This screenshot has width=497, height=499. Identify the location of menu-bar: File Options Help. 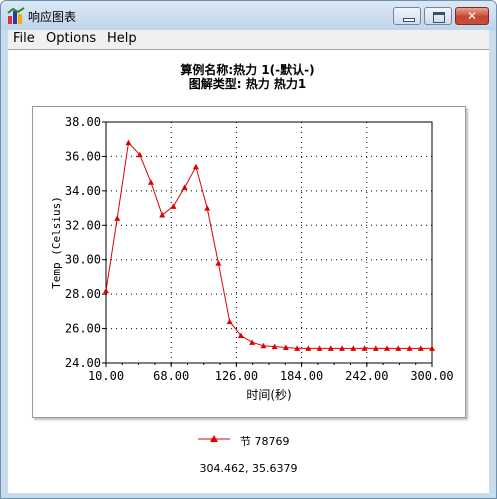
(248, 39).